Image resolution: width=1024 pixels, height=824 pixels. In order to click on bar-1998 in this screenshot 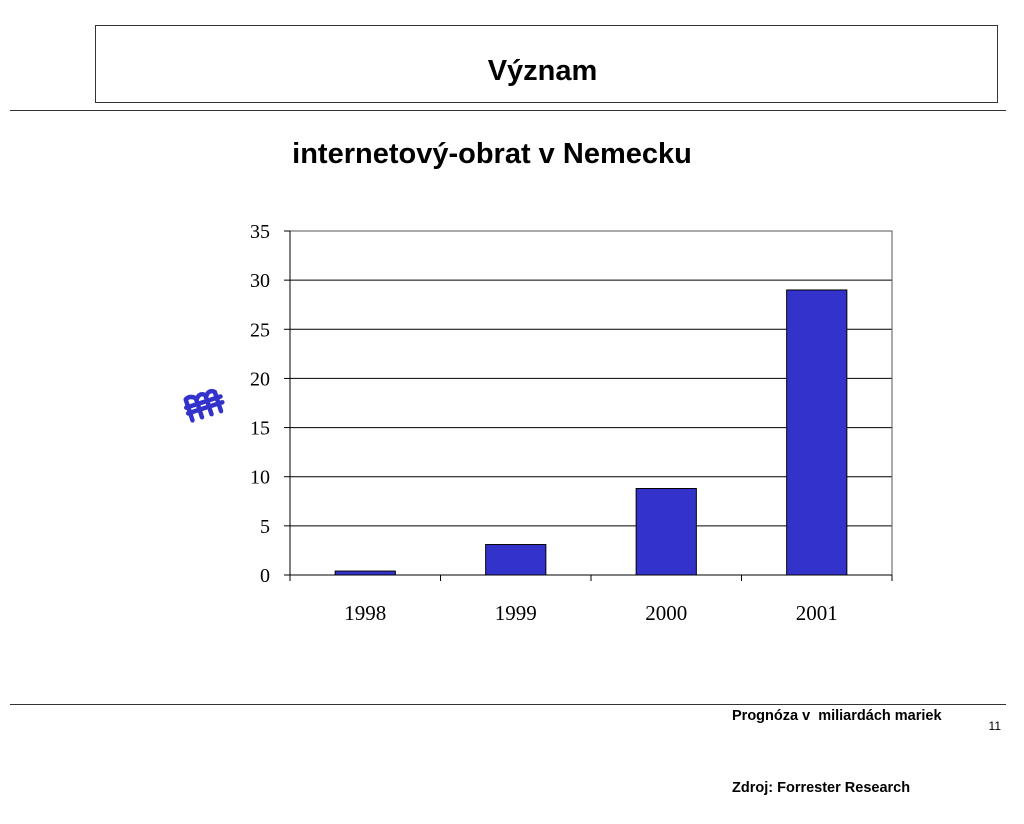, I will do `click(365, 573)`.